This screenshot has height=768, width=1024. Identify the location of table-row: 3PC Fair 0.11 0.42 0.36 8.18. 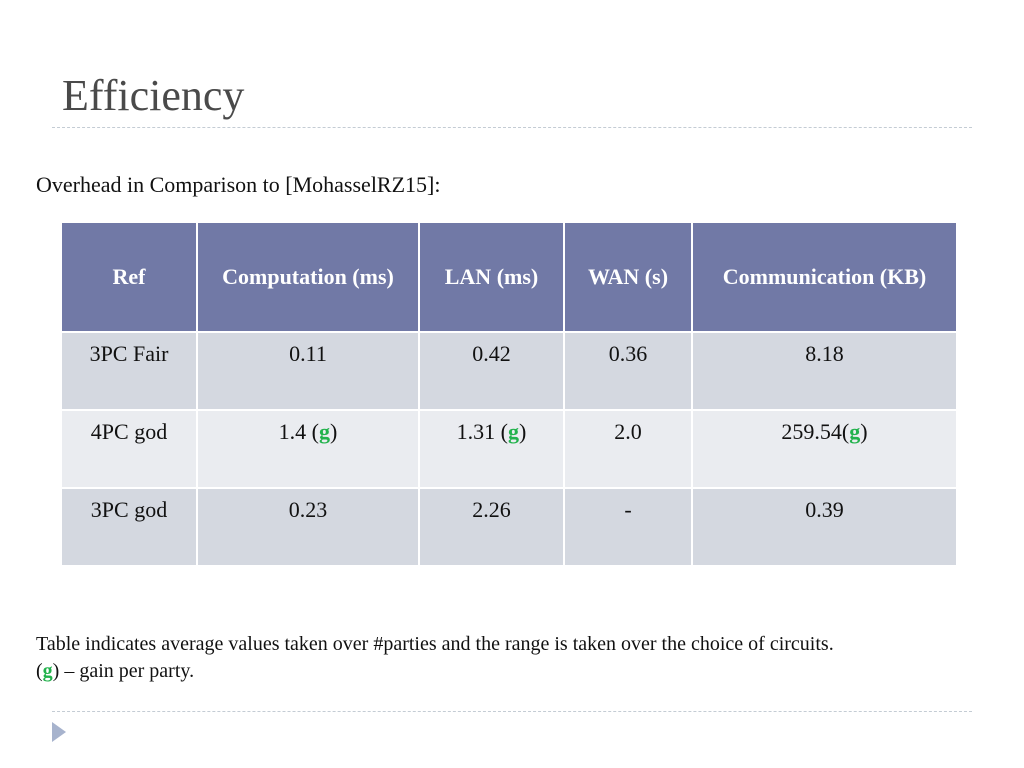
(509, 371).